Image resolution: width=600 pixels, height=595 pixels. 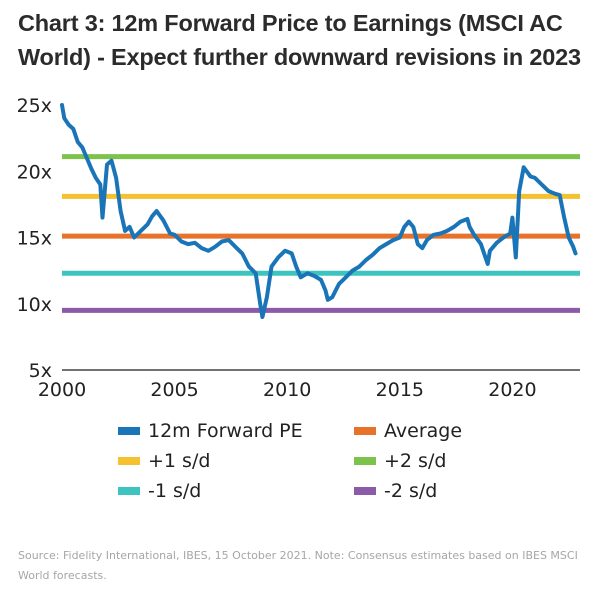 What do you see at coordinates (411, 491) in the screenshot?
I see `legend-label: -2 s/d` at bounding box center [411, 491].